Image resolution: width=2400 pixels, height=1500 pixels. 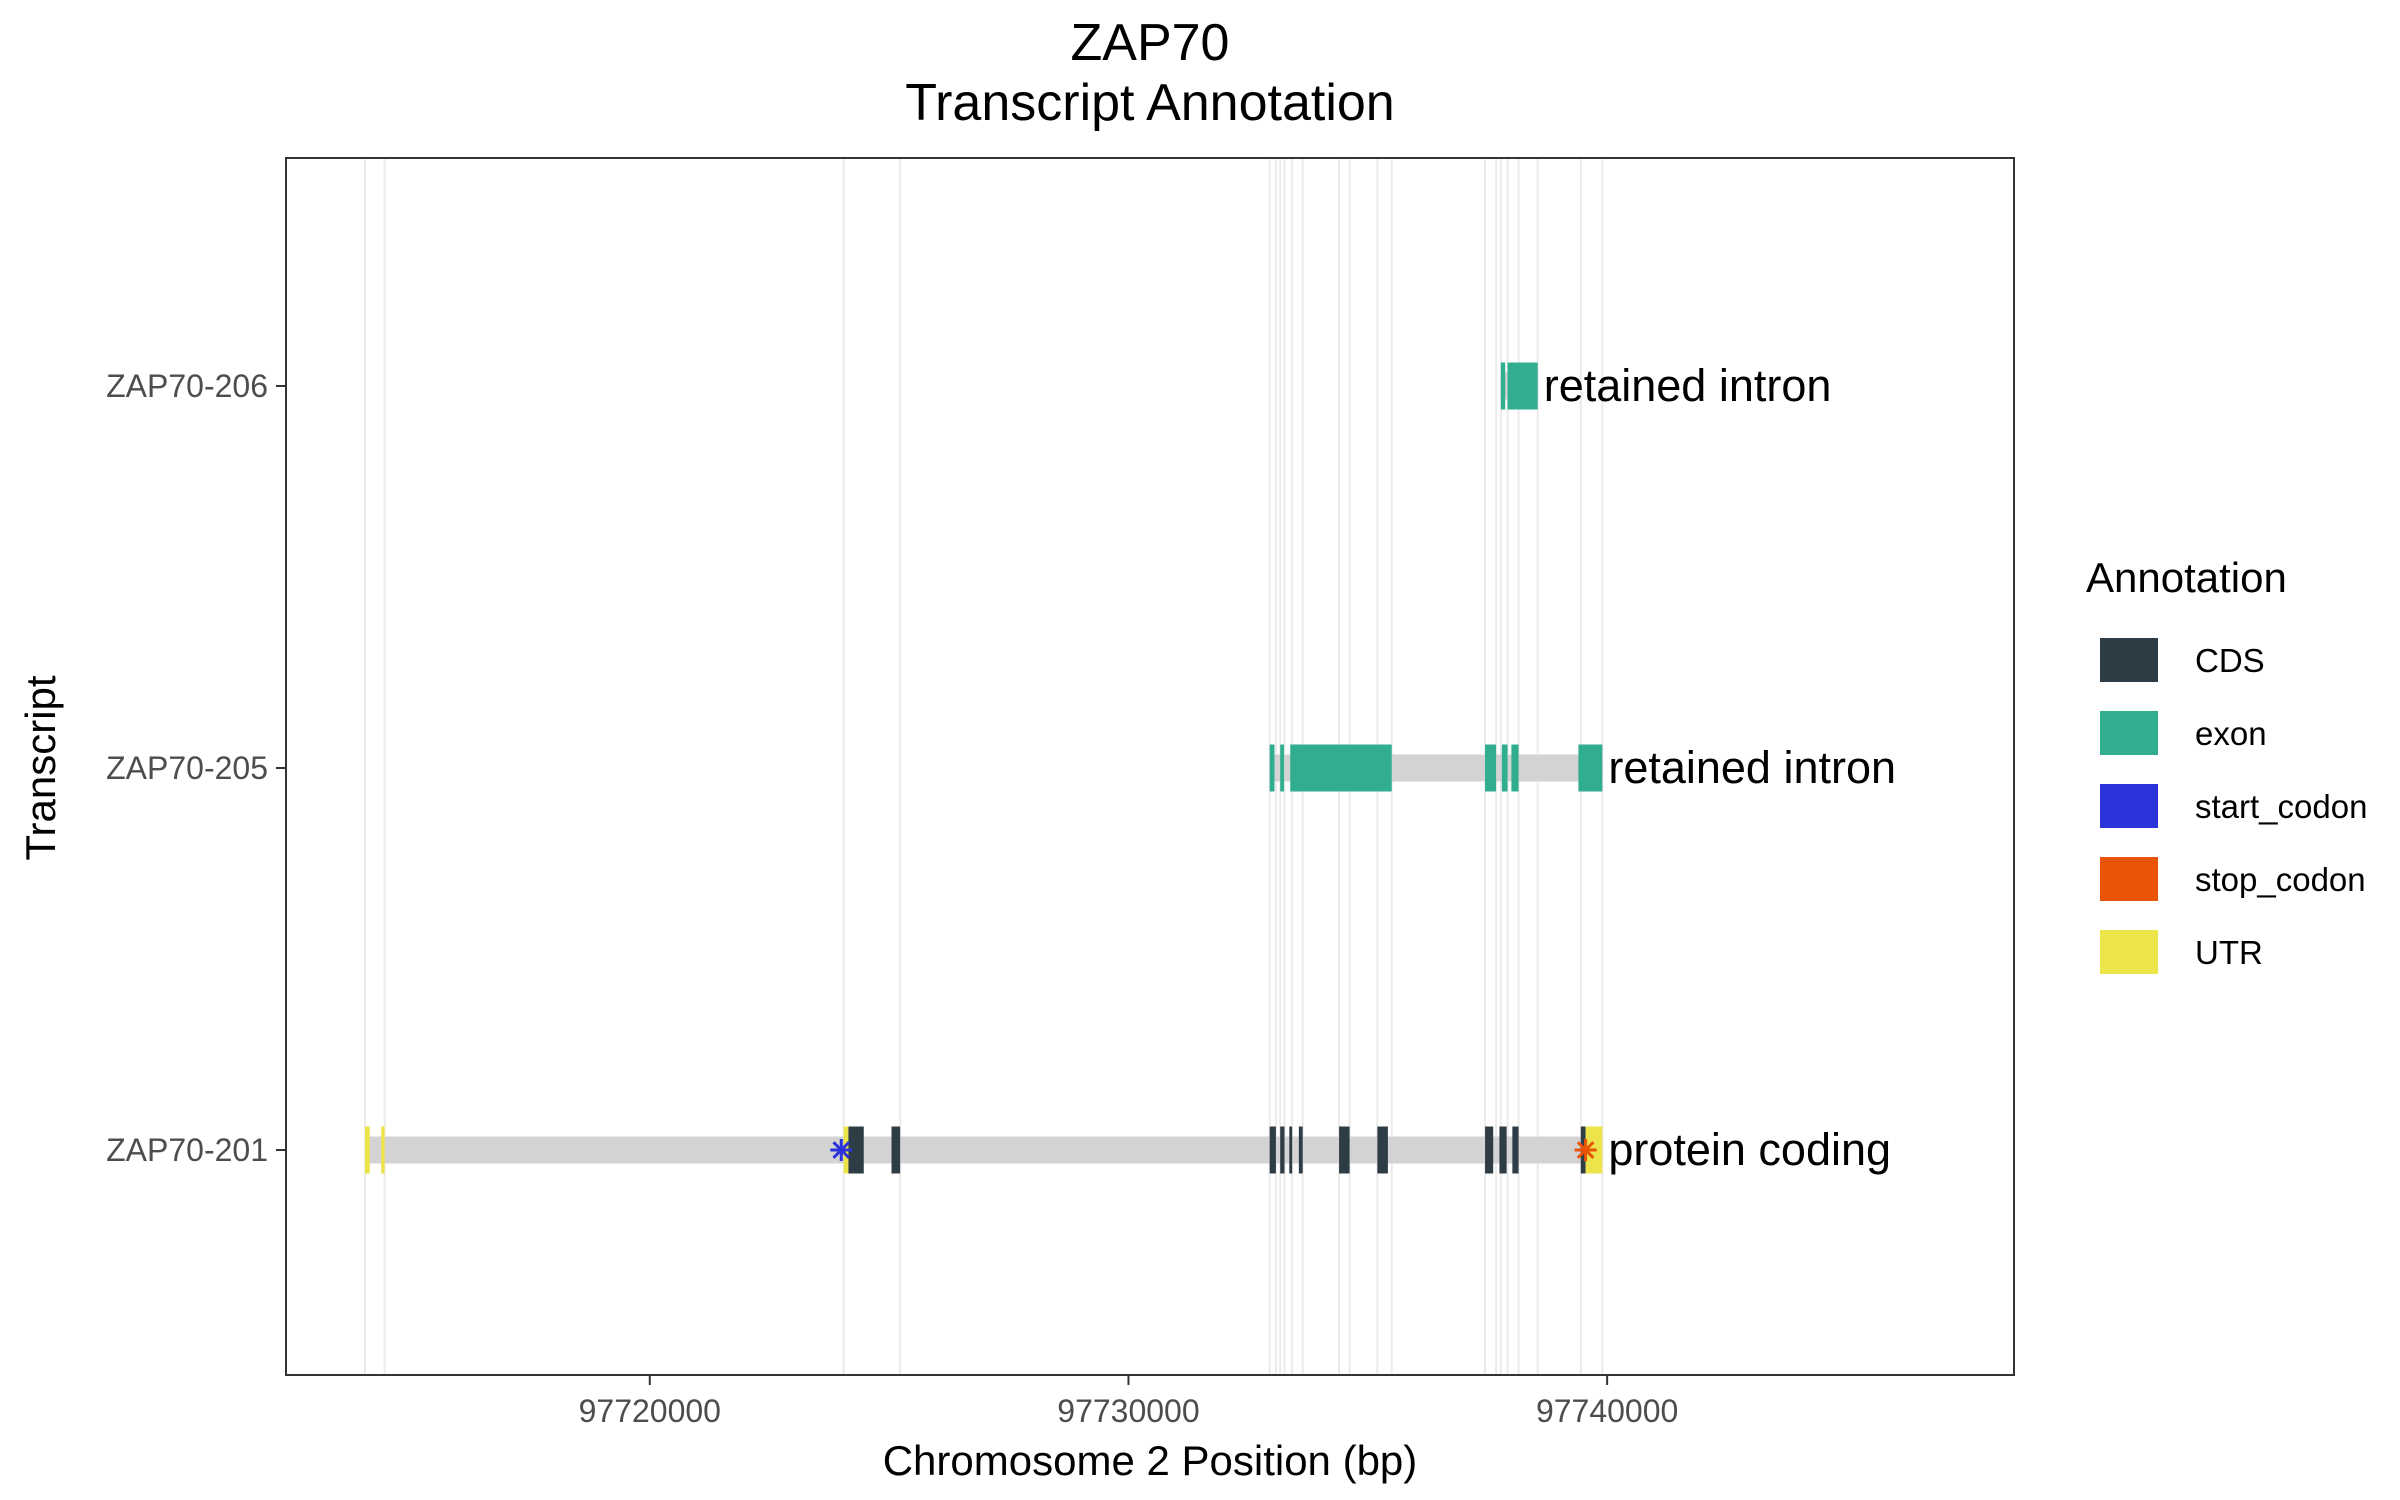 I want to click on transcript-ZAP70-201: protein coding, so click(x=1127, y=1149).